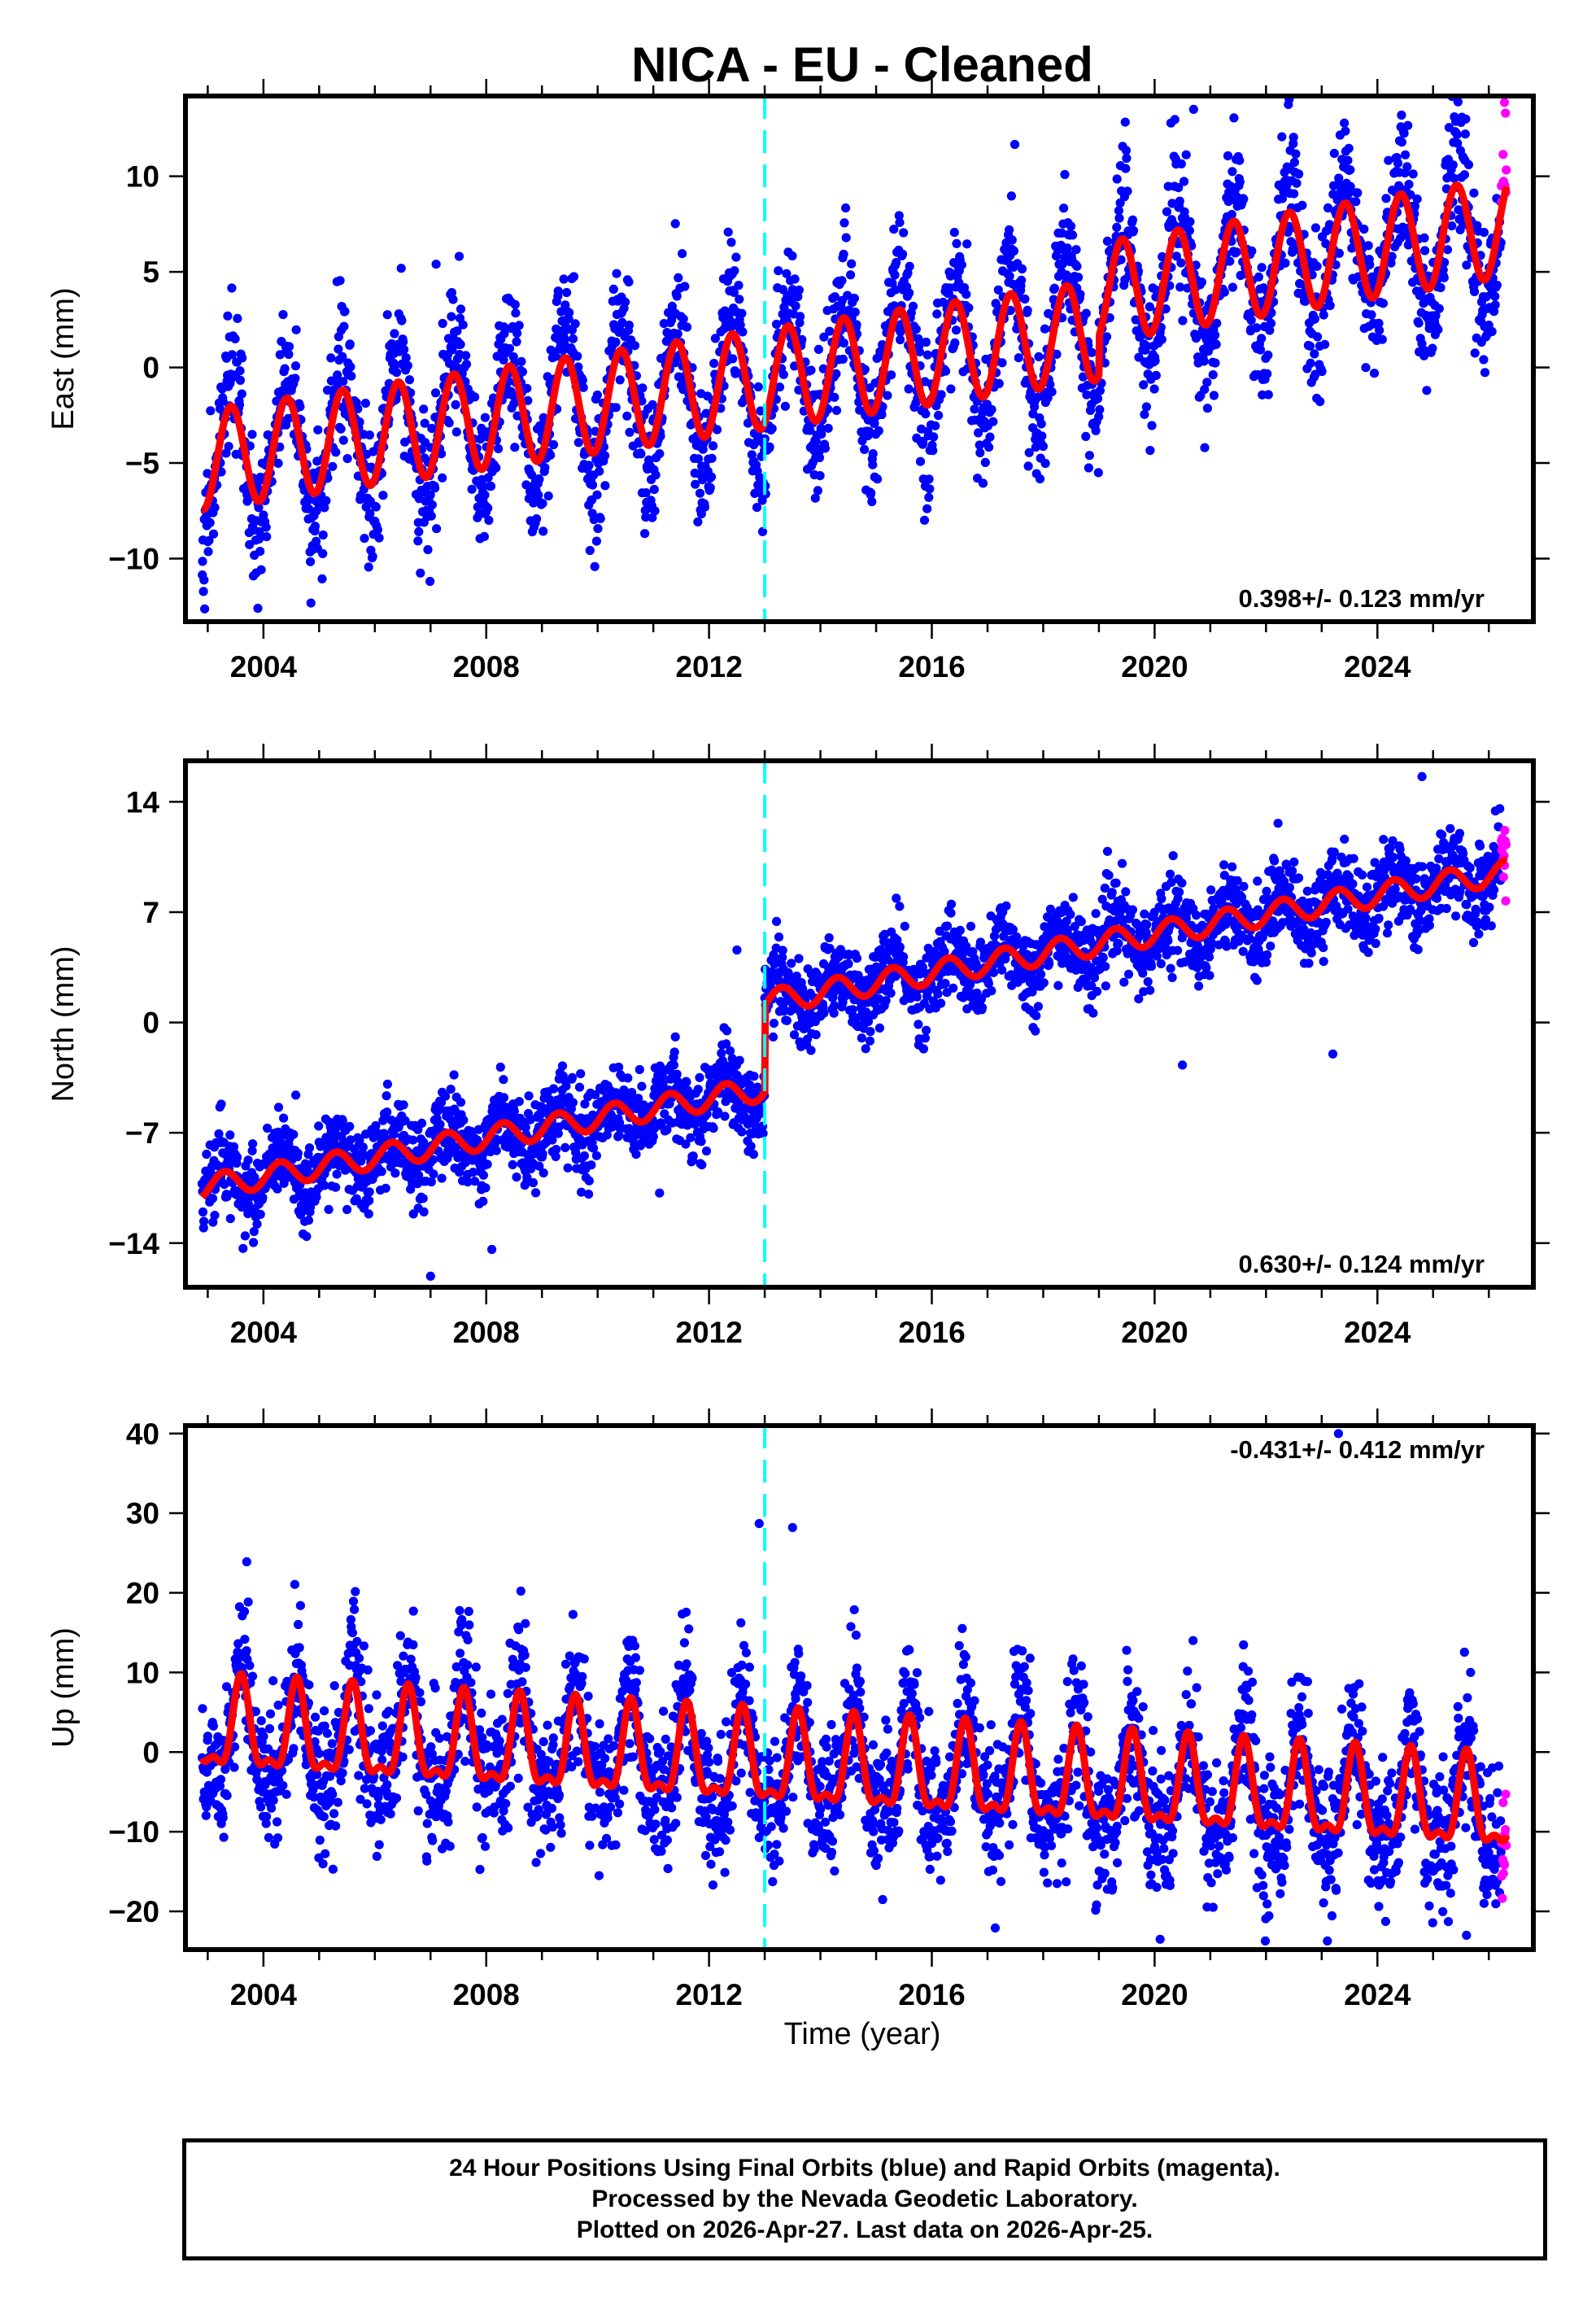  I want to click on rapid-point, so click(1504, 102).